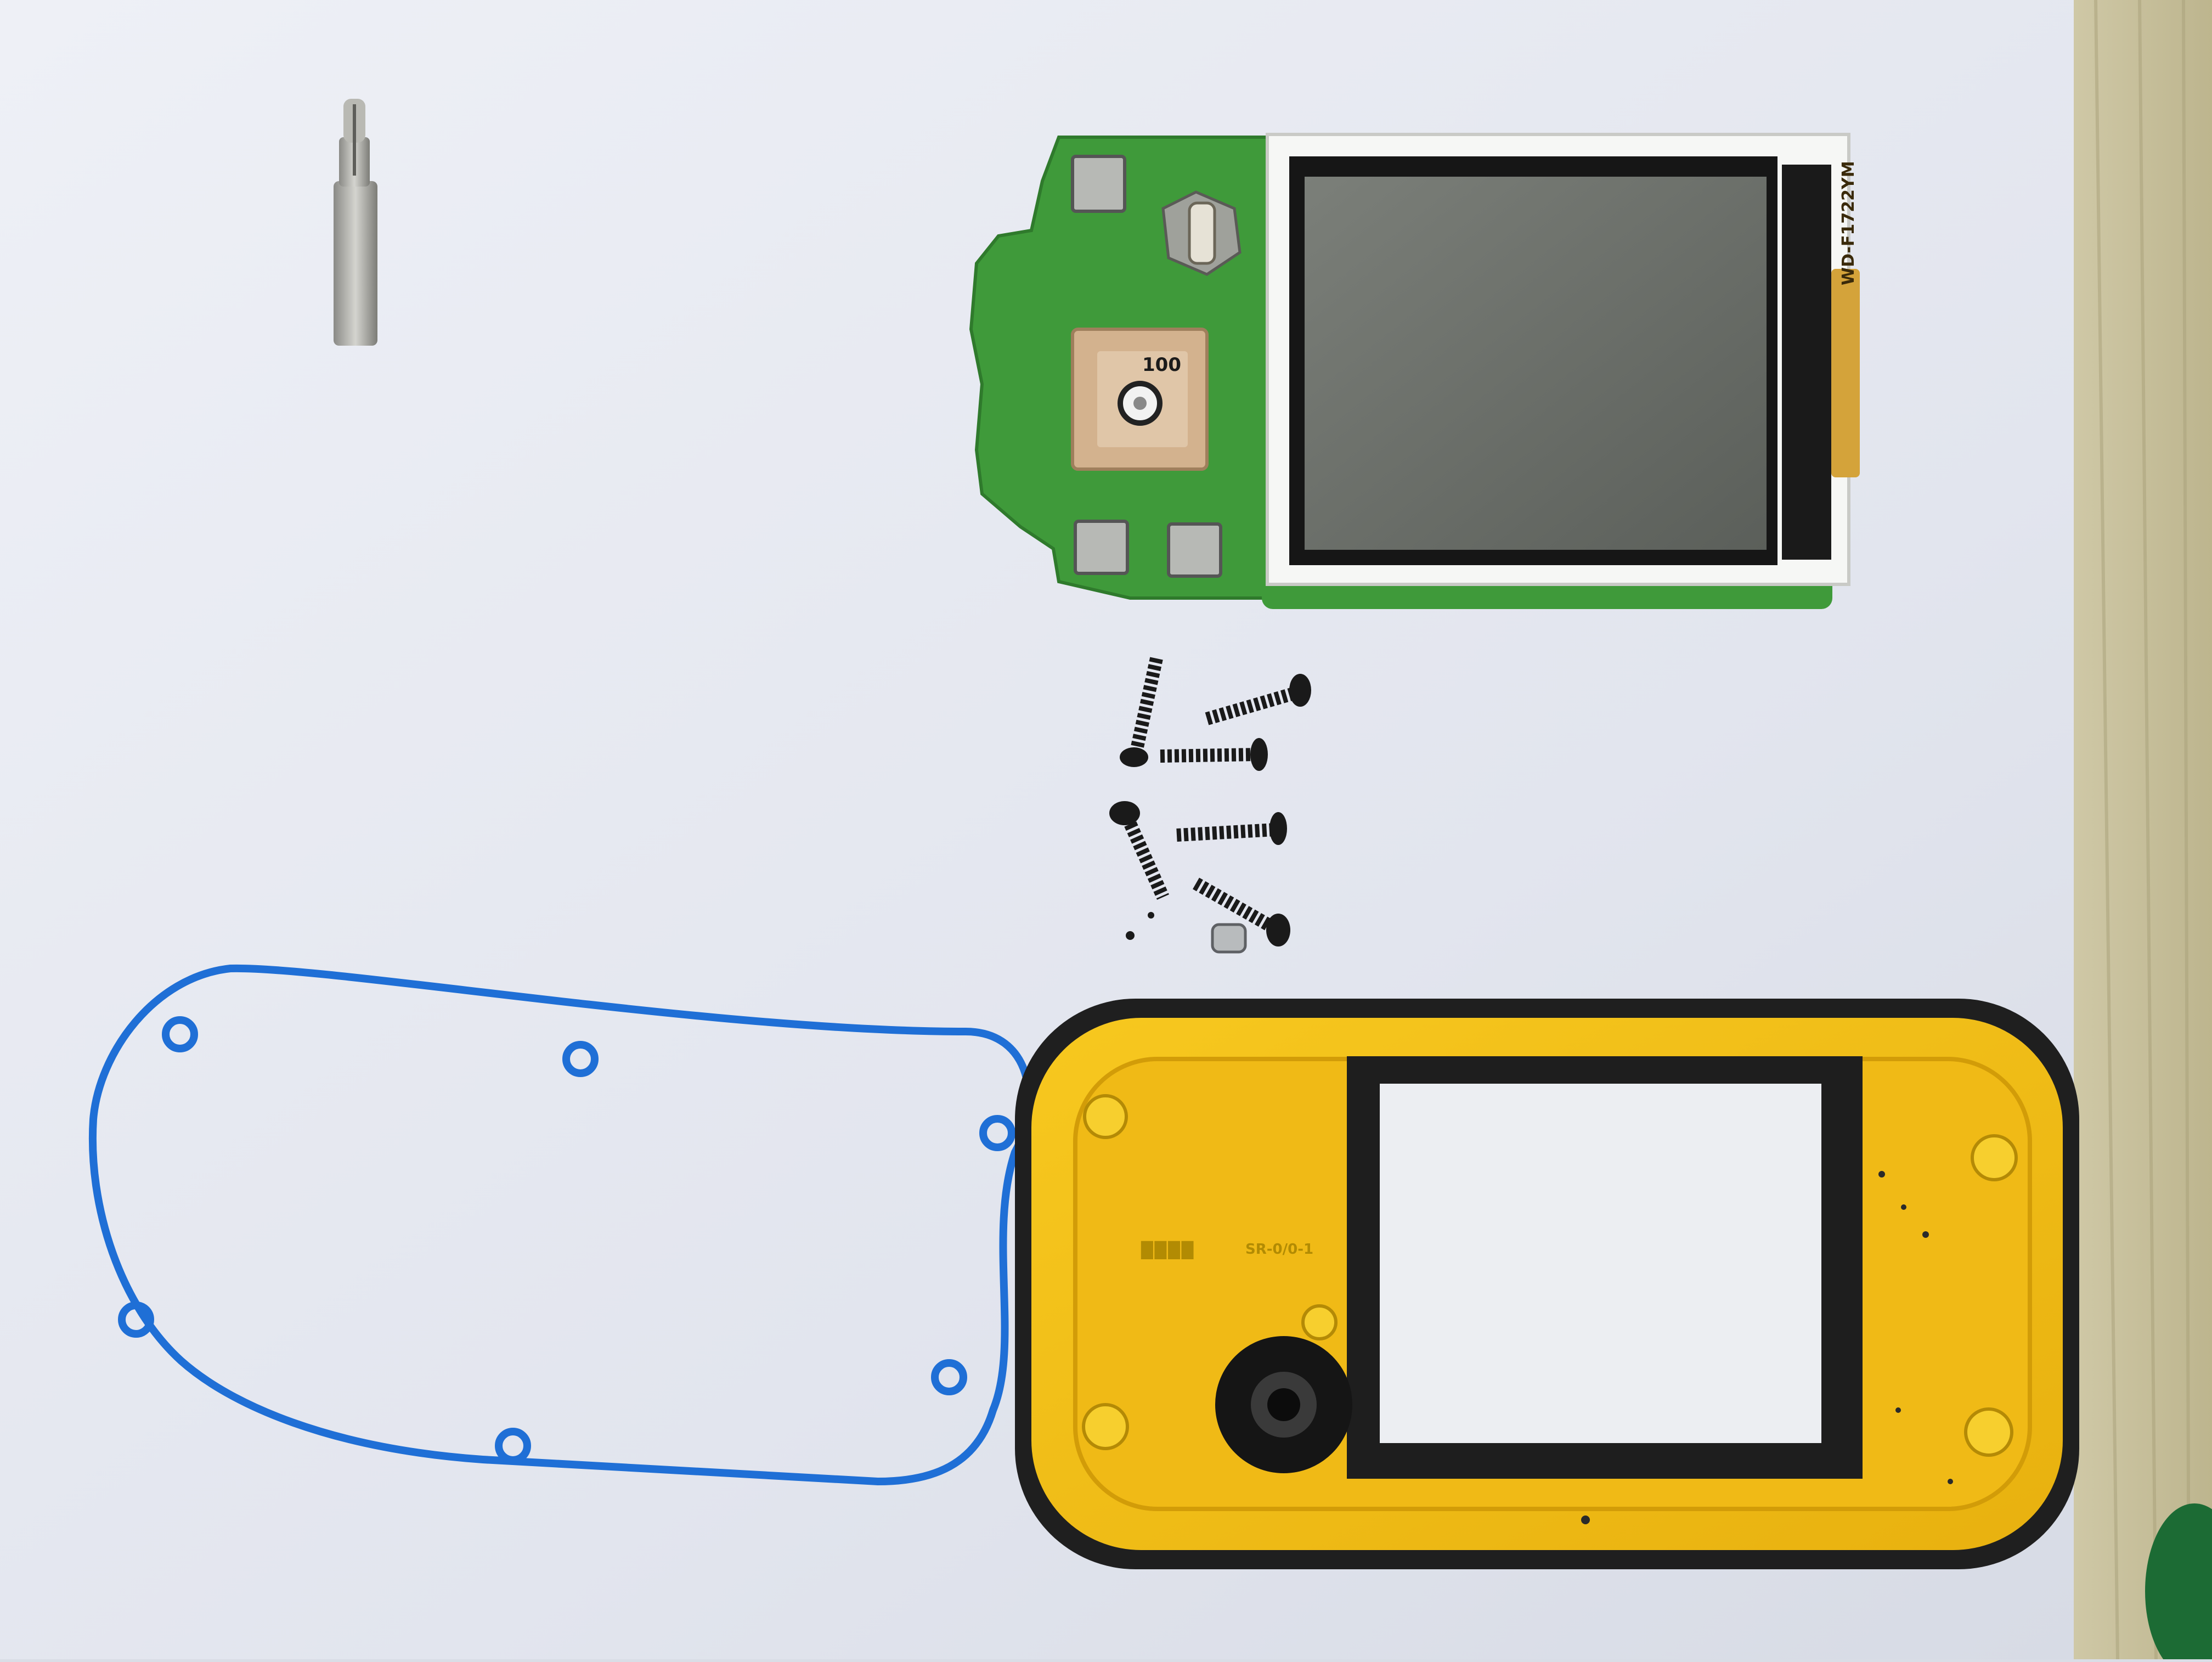 This screenshot has width=2212, height=1662. I want to click on blue-gasket, so click(560, 1225).